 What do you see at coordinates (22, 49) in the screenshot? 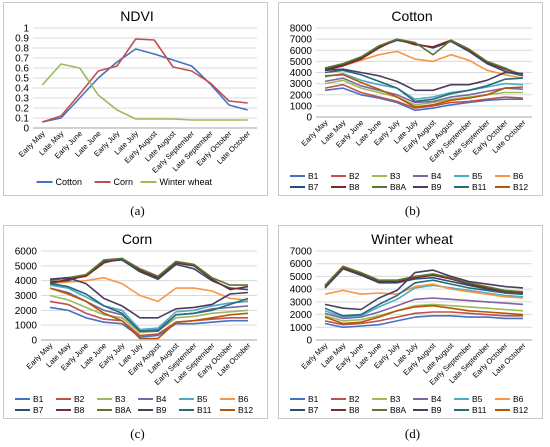
I see `y-tick-label: 0.8` at bounding box center [22, 49].